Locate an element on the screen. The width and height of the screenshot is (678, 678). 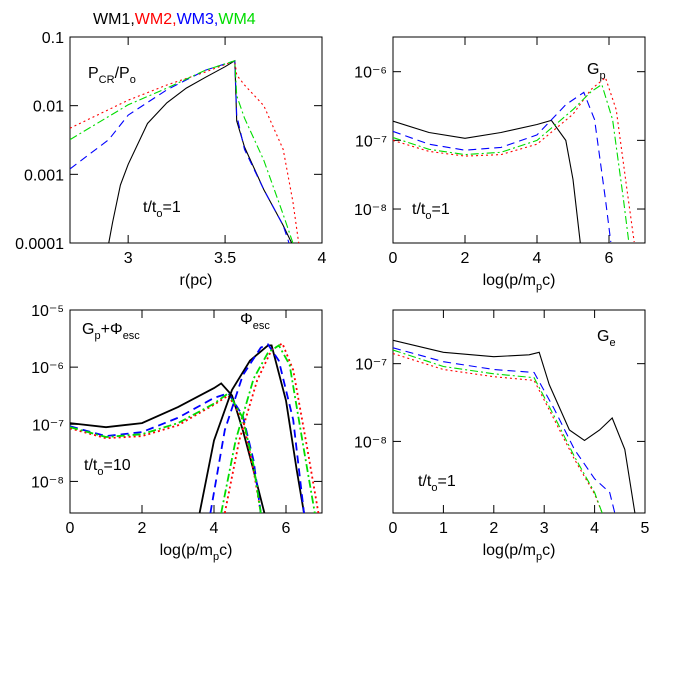
annotation-run: /P is located at coordinates (122, 73).